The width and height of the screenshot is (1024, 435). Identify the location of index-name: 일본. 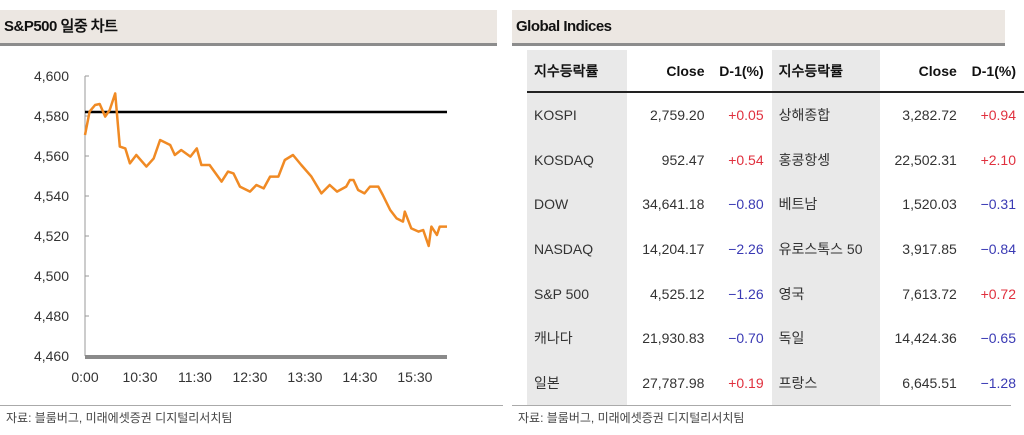
(577, 383).